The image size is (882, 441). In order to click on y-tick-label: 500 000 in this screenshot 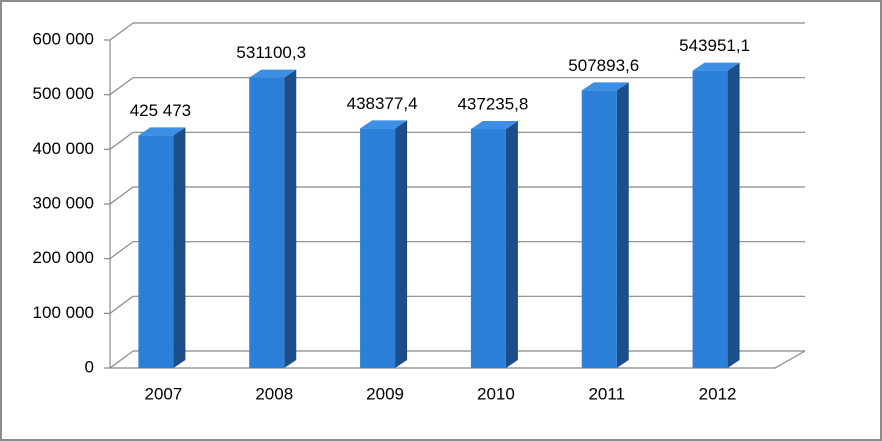, I will do `click(63, 93)`.